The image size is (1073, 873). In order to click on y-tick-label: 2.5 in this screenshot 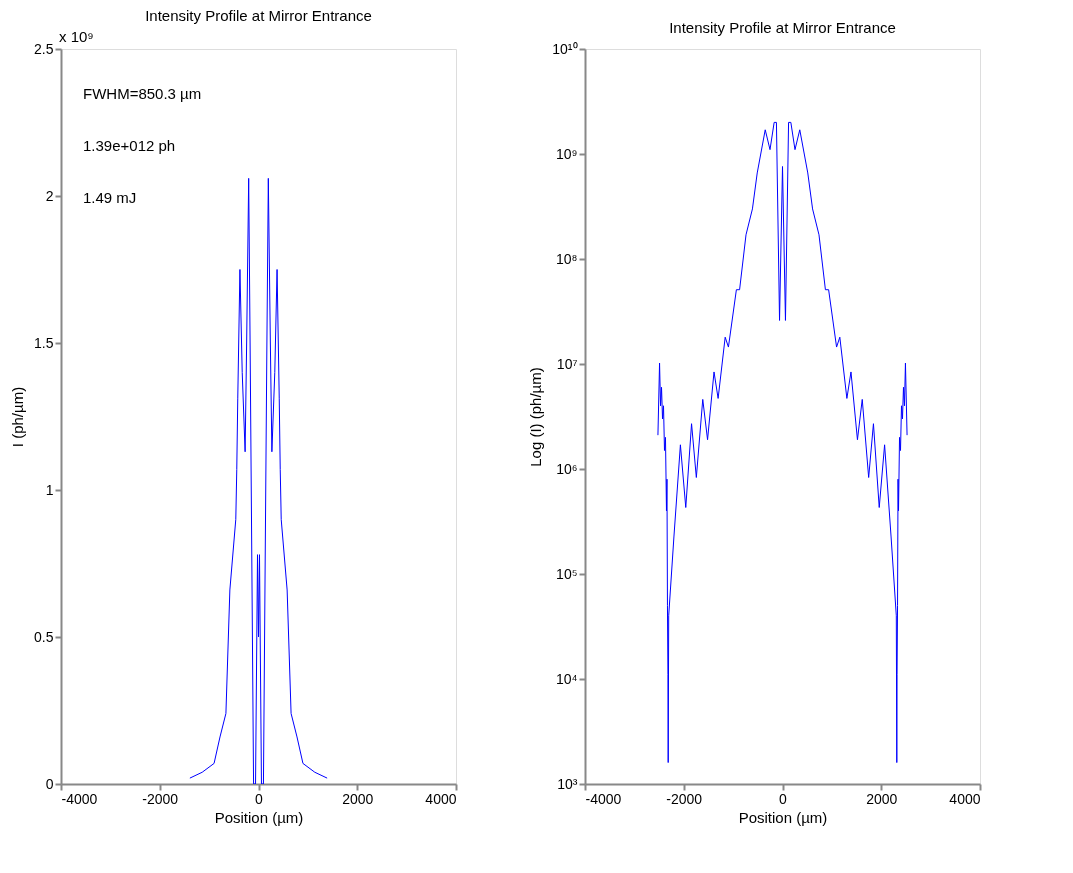, I will do `click(44, 48)`.